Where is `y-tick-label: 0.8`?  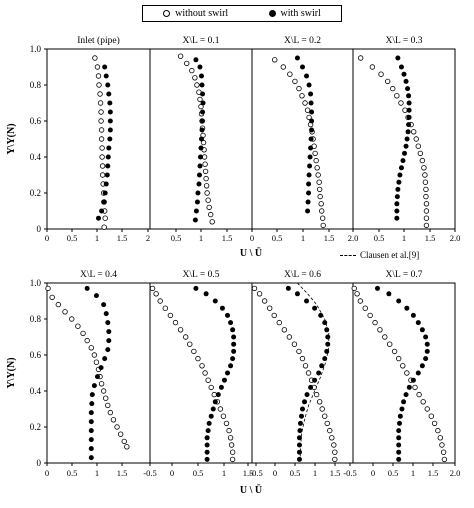
y-tick-label: 0.8 is located at coordinates (36, 85).